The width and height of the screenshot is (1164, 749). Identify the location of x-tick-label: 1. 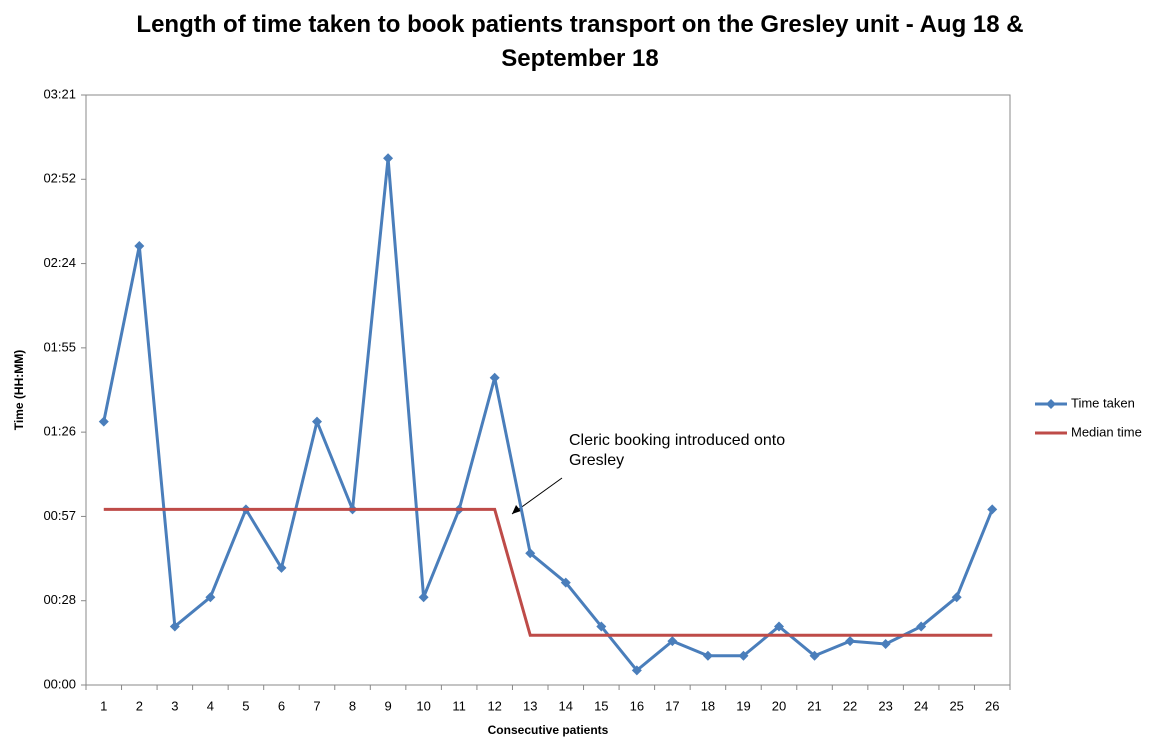
(103, 705).